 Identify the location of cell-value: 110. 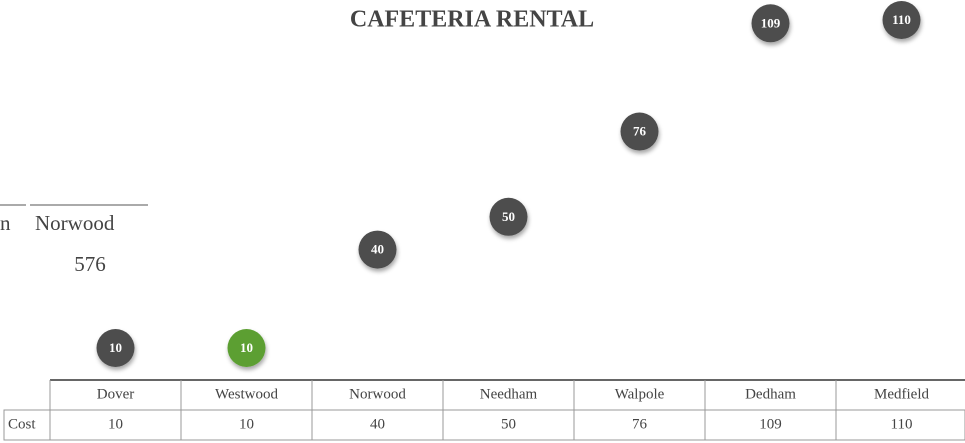
(902, 424).